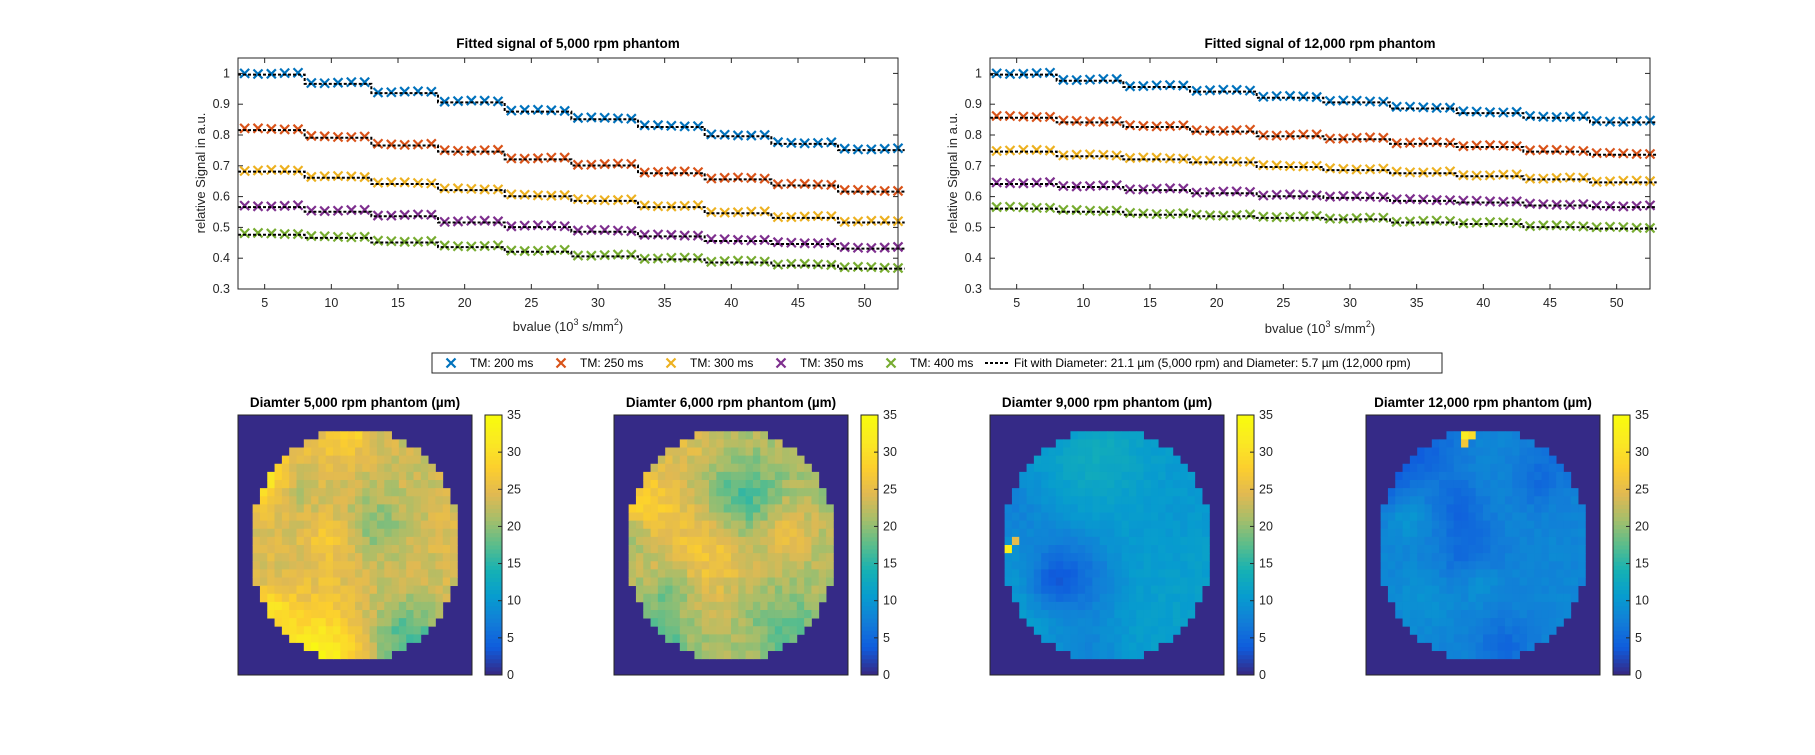 This screenshot has width=1815, height=755. I want to click on map-frame, so click(1107, 545).